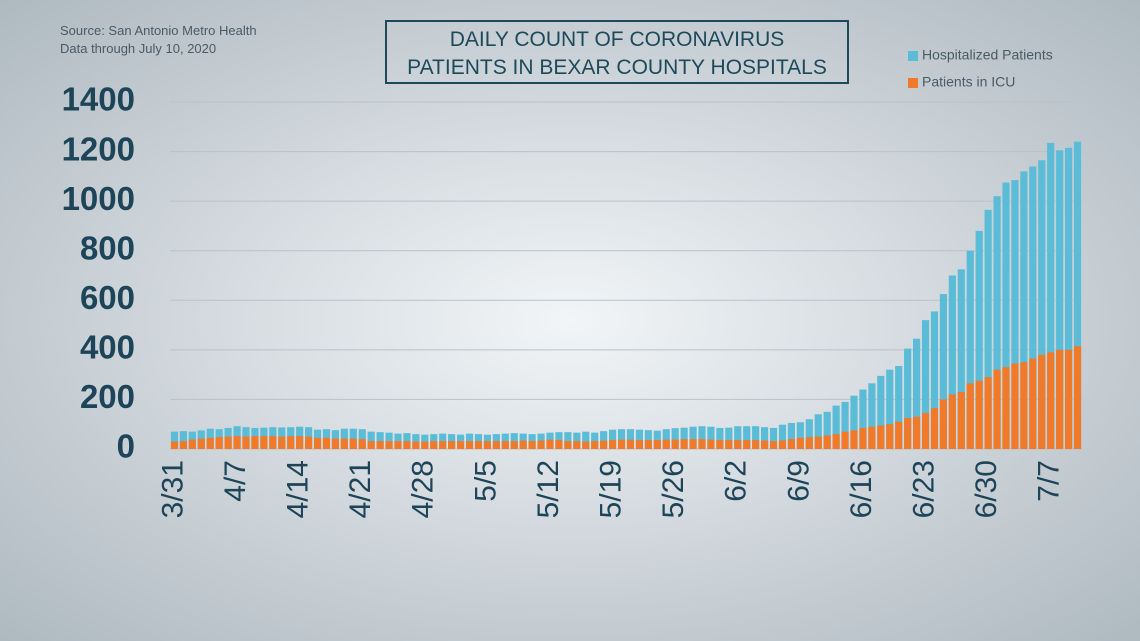 This screenshot has width=1140, height=641. What do you see at coordinates (986, 489) in the screenshot?
I see `x-tick-label: 6/30` at bounding box center [986, 489].